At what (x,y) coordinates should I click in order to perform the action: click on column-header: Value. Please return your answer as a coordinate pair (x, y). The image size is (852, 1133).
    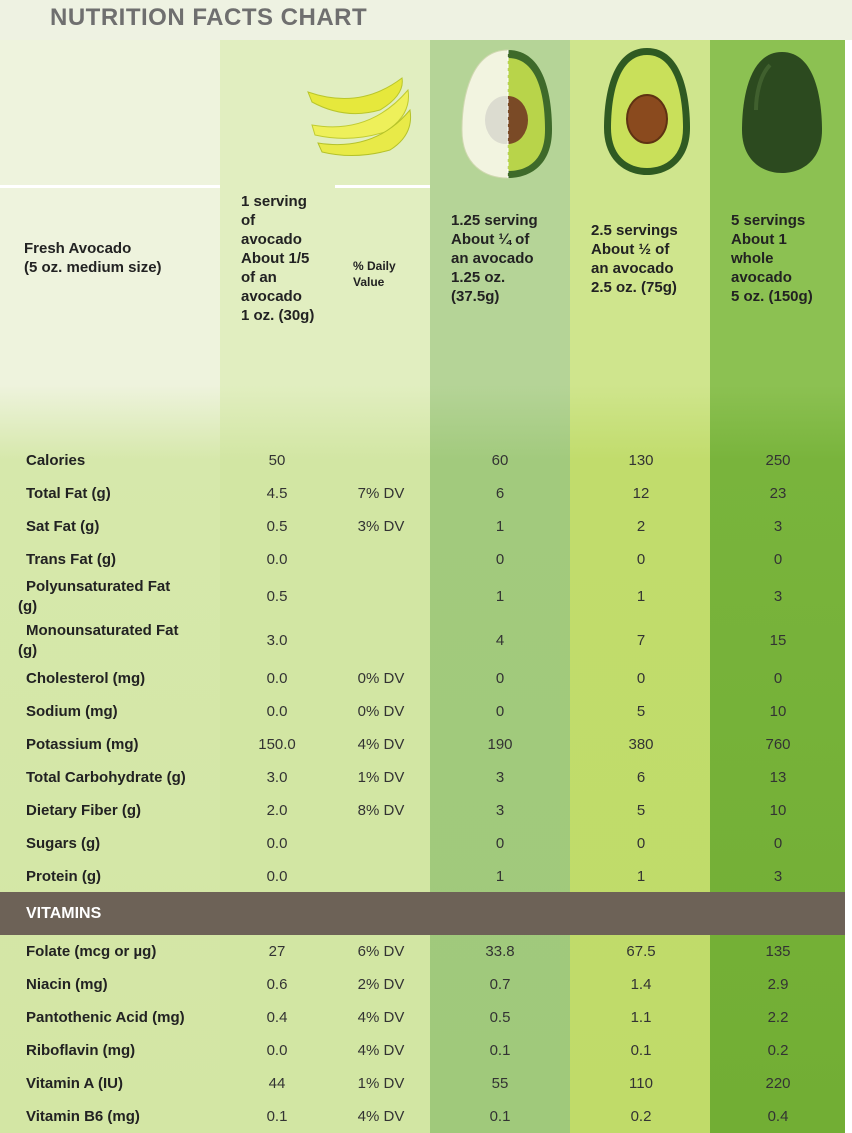
    Looking at the image, I should click on (369, 282).